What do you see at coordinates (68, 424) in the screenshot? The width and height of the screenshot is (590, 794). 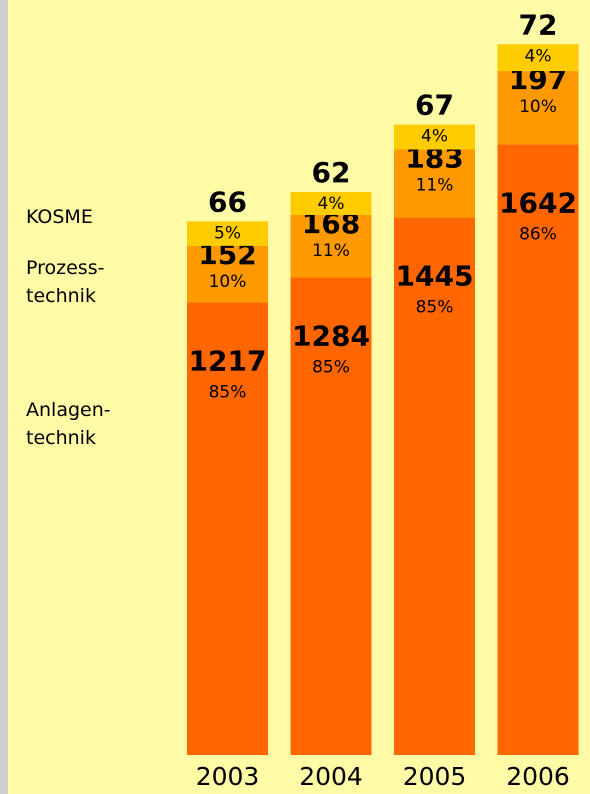 I see `legend-label: Anlagen- technik` at bounding box center [68, 424].